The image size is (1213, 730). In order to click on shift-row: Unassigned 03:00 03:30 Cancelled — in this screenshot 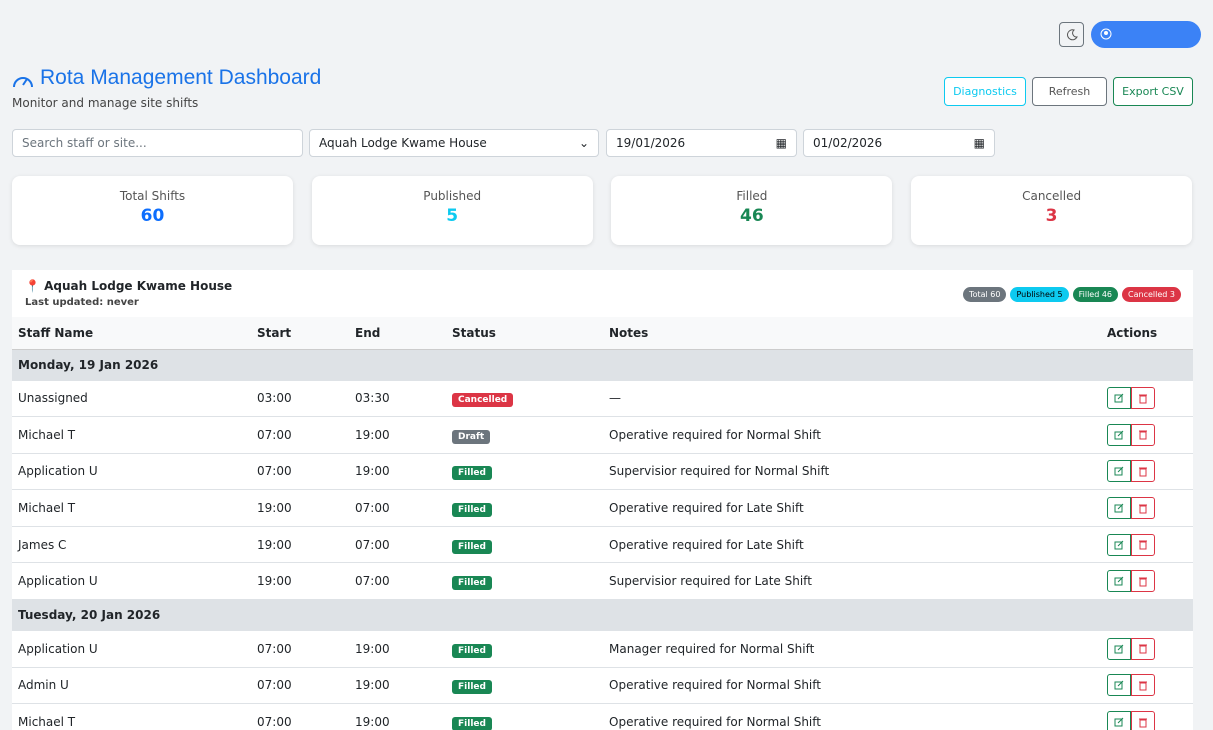, I will do `click(602, 399)`.